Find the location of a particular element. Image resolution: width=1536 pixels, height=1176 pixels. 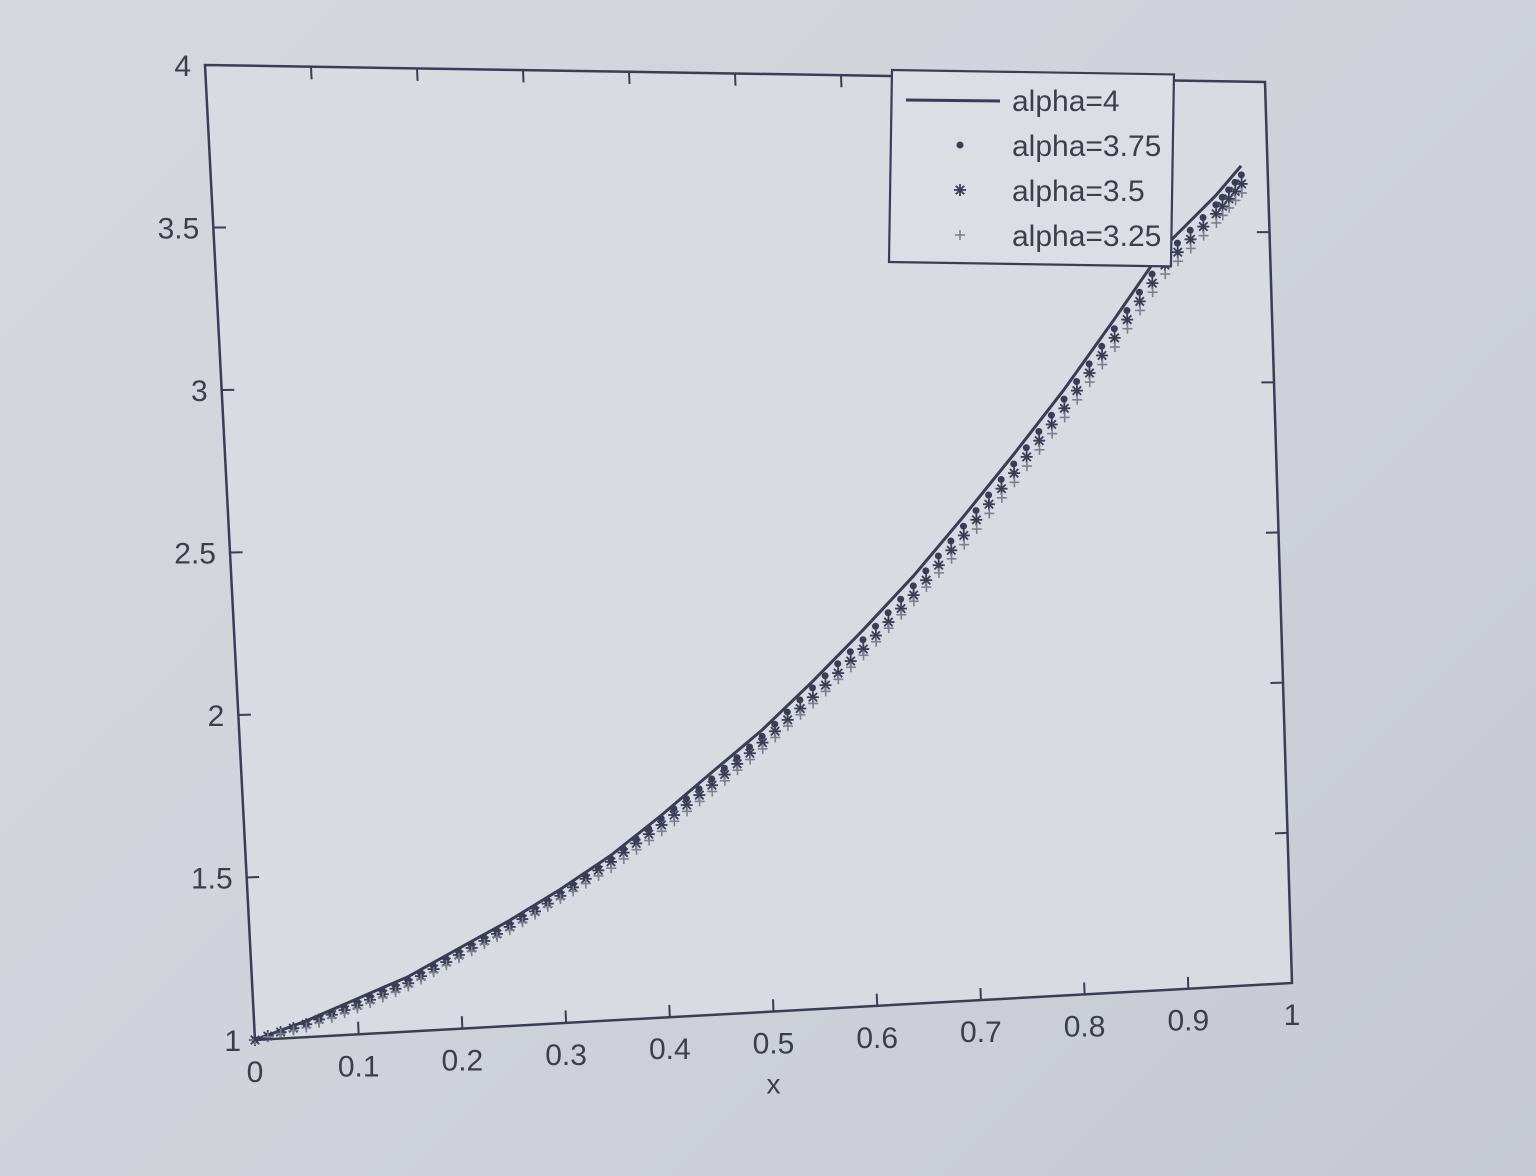

x-tick-label: 0.4 is located at coordinates (670, 1049).